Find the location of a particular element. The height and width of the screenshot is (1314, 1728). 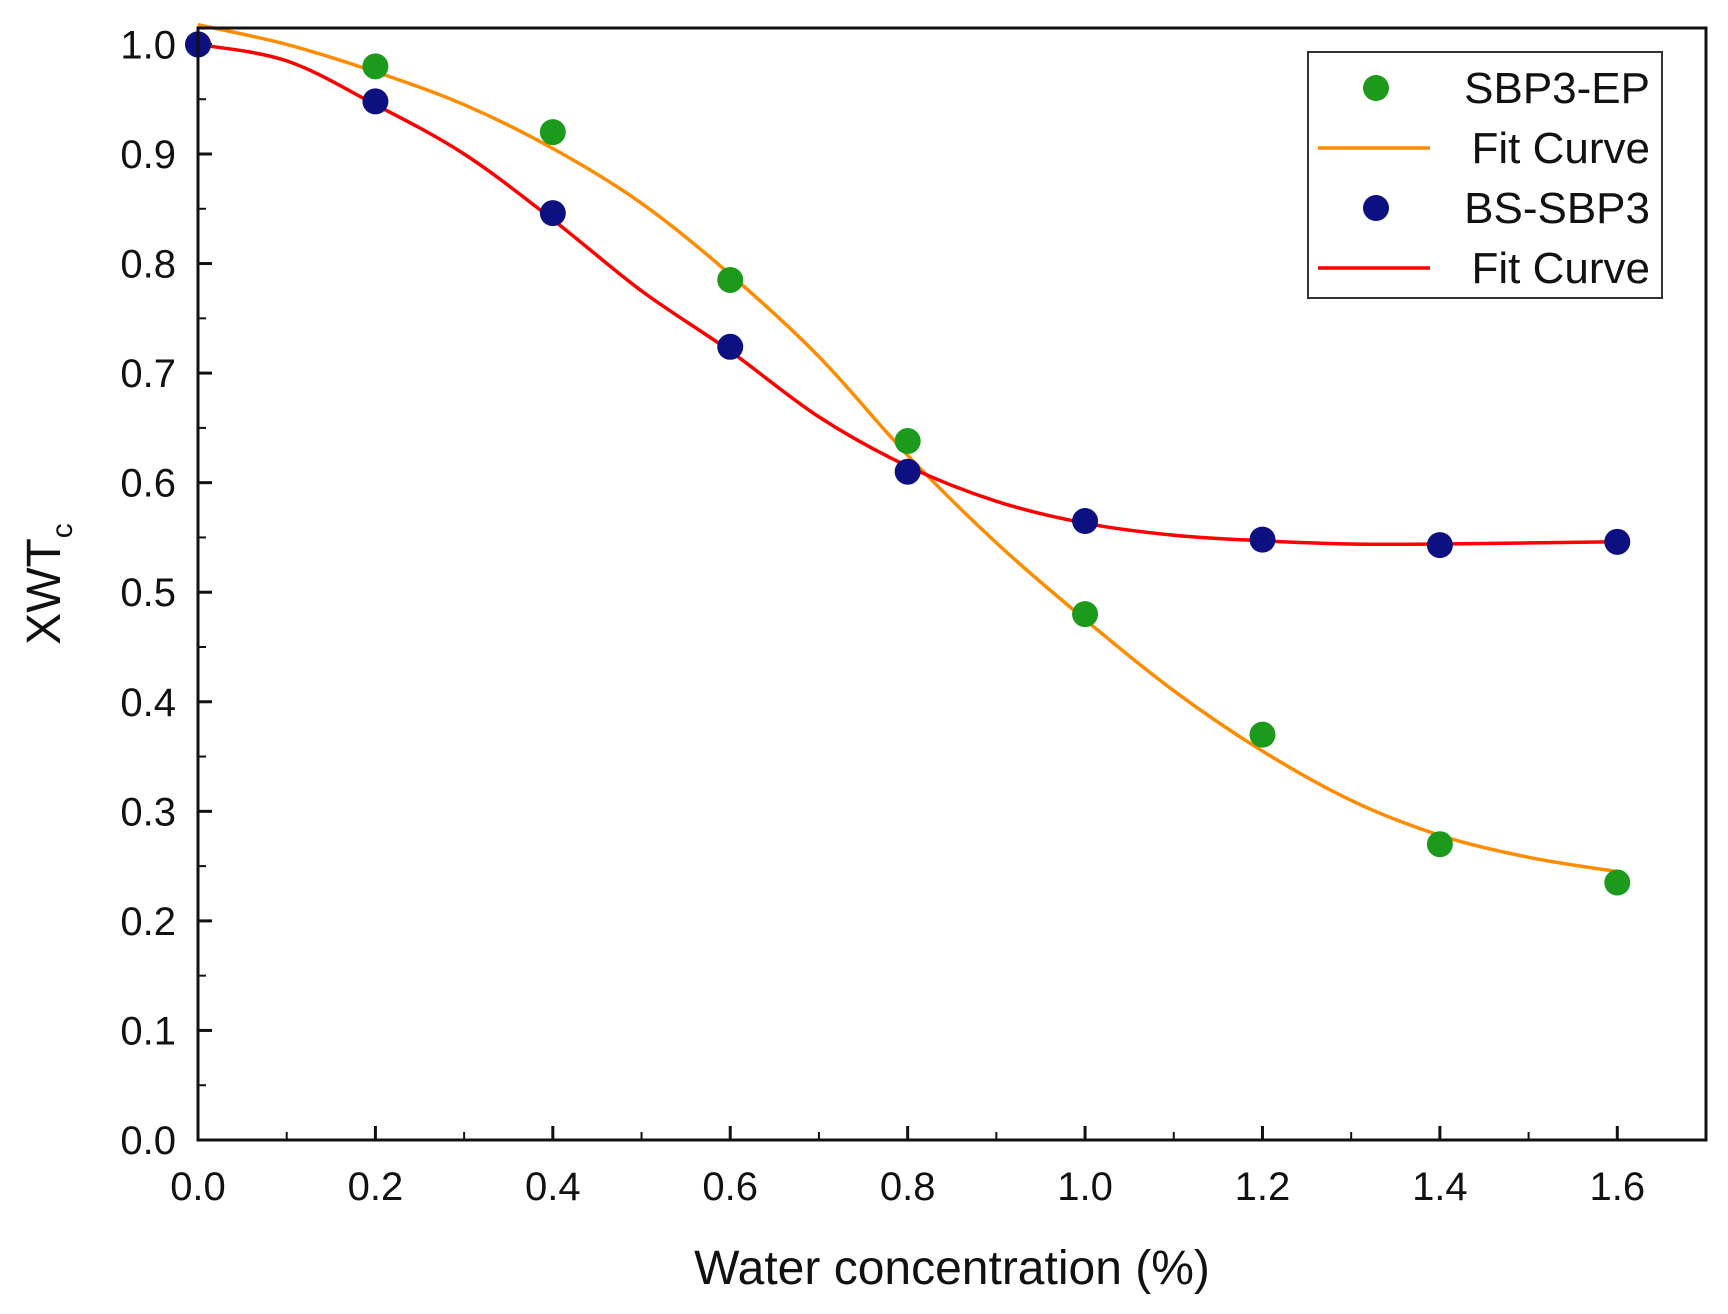

y-tick-label: 0.5 is located at coordinates (148, 593).